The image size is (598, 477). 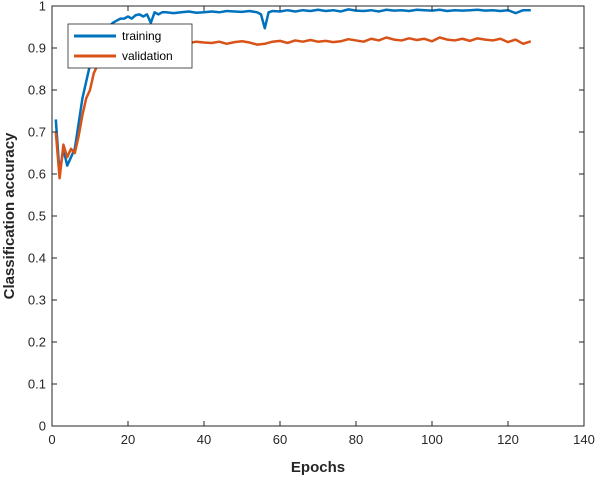 I want to click on legend-box, so click(x=130, y=46).